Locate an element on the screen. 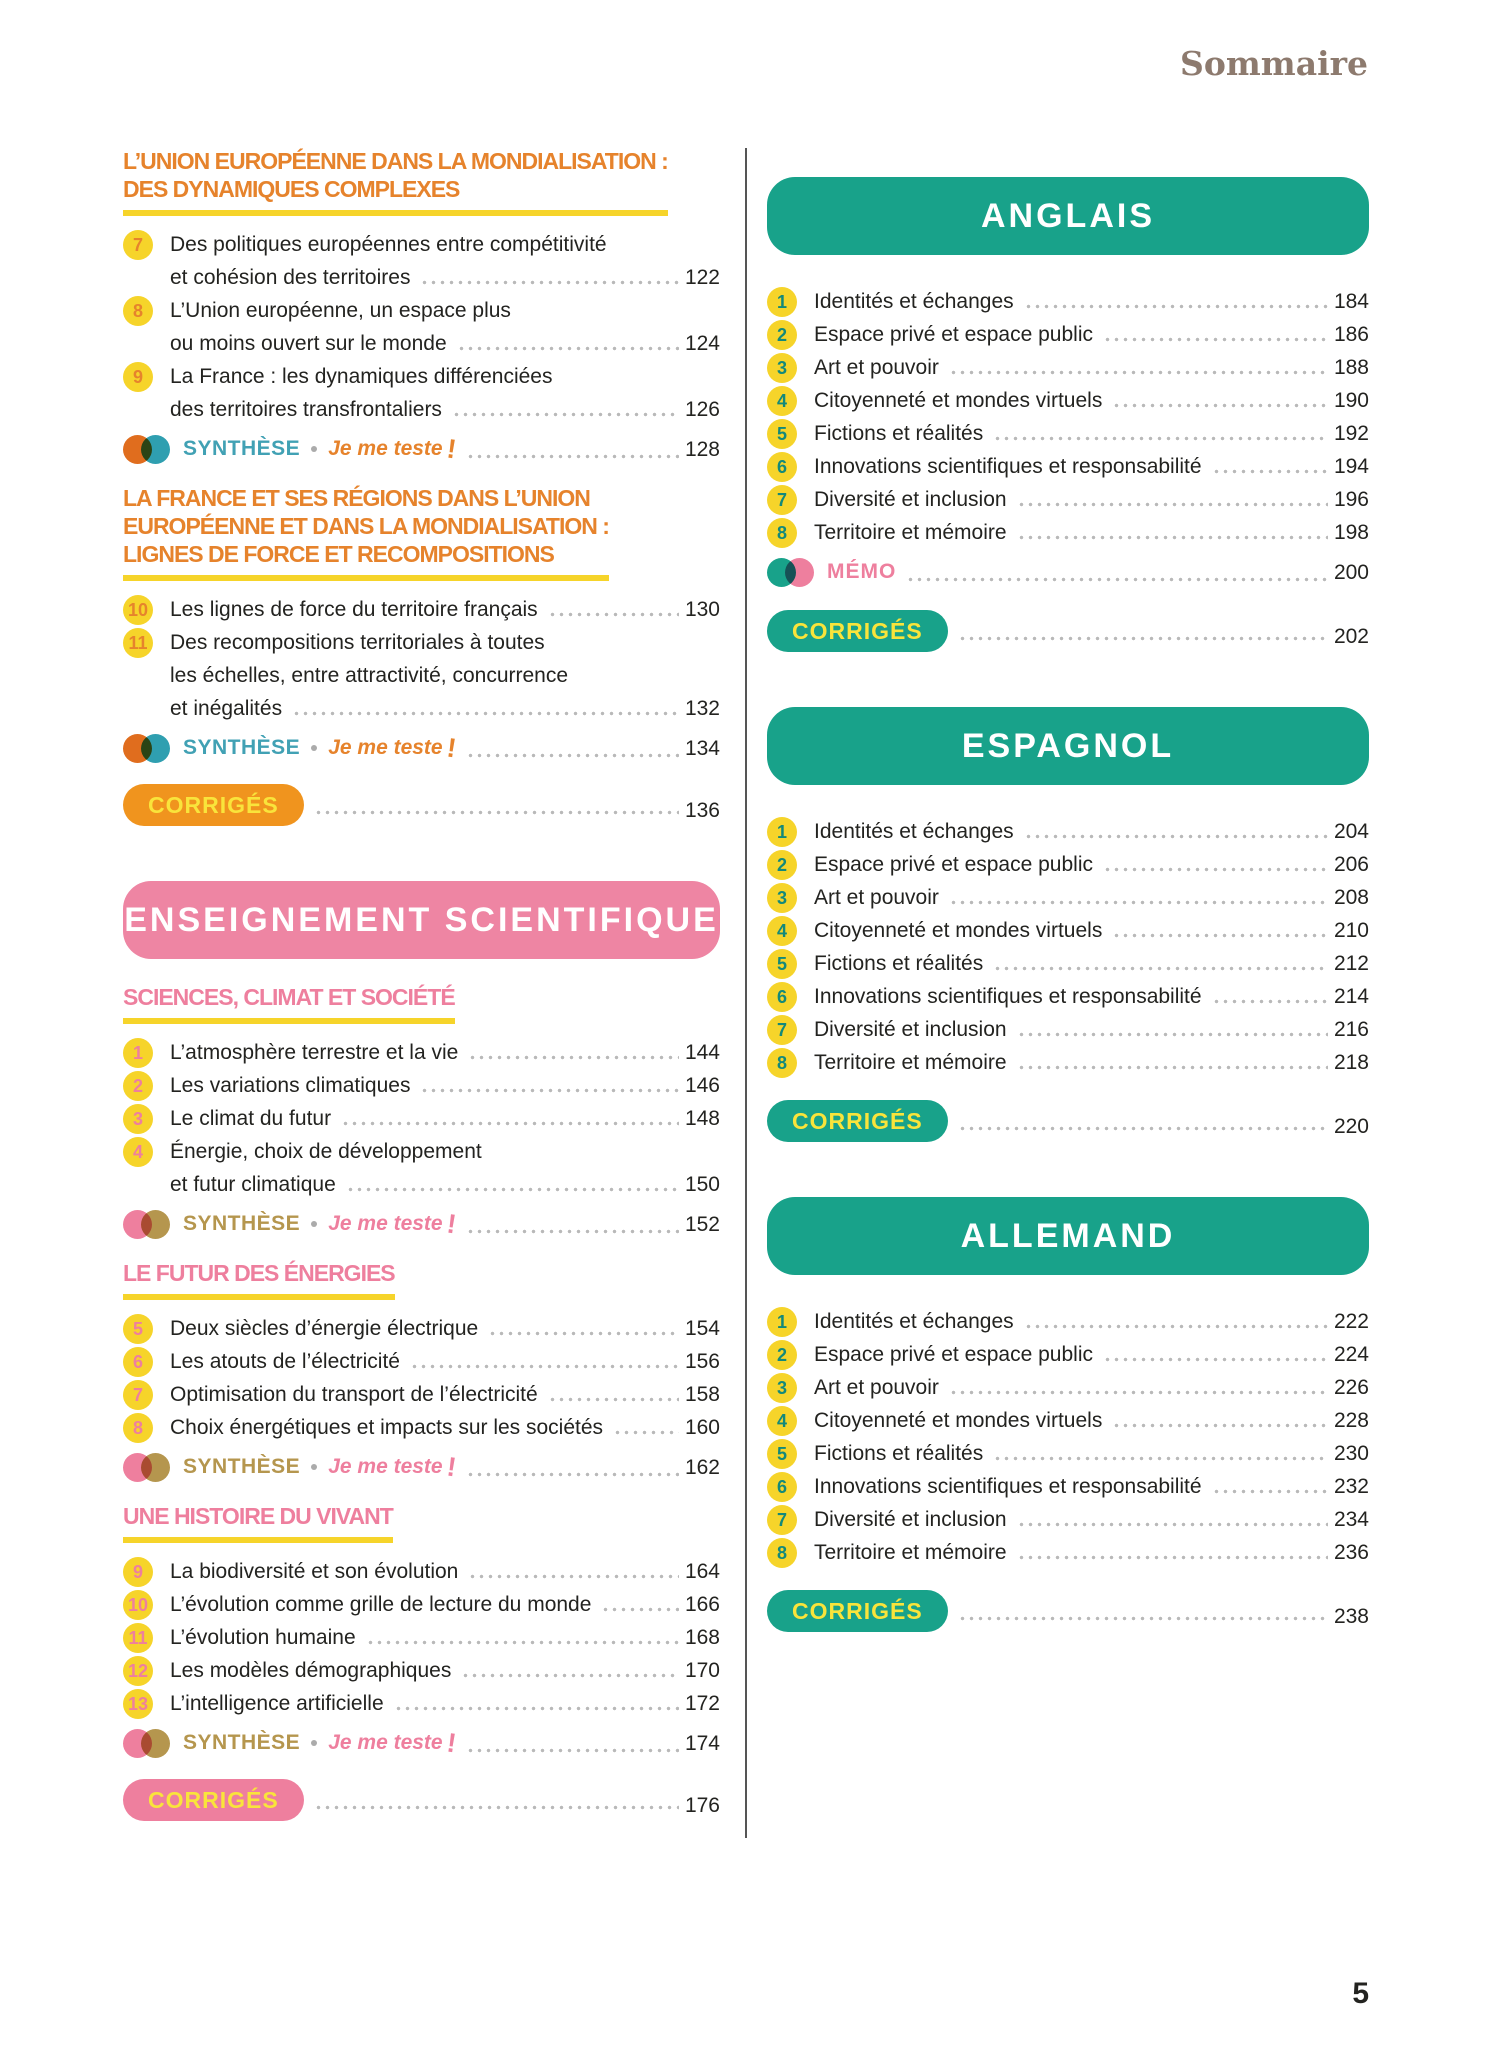 This screenshot has width=1500, height=2055. item-line: Deux siècles d’énergie électrique 154 is located at coordinates (445, 1328).